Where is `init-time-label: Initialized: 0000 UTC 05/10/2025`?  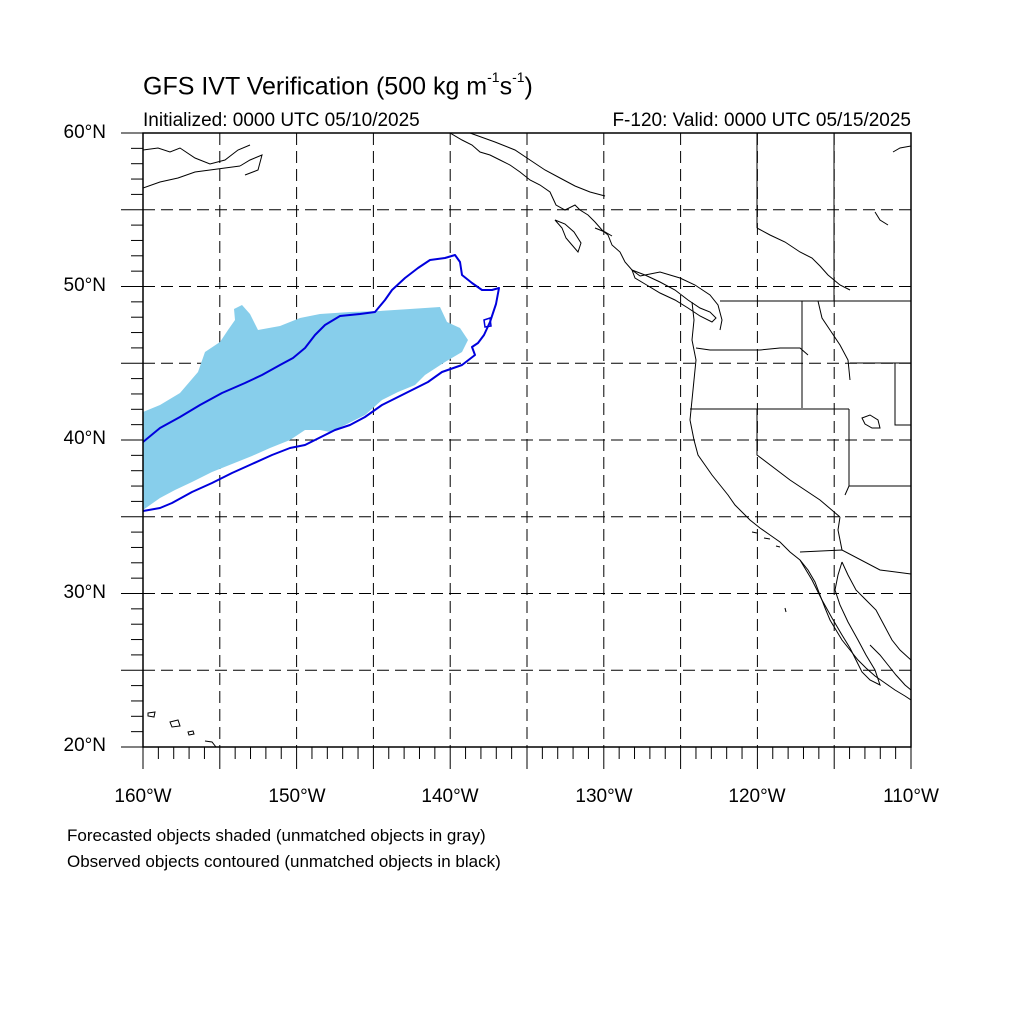 init-time-label: Initialized: 0000 UTC 05/10/2025 is located at coordinates (281, 120).